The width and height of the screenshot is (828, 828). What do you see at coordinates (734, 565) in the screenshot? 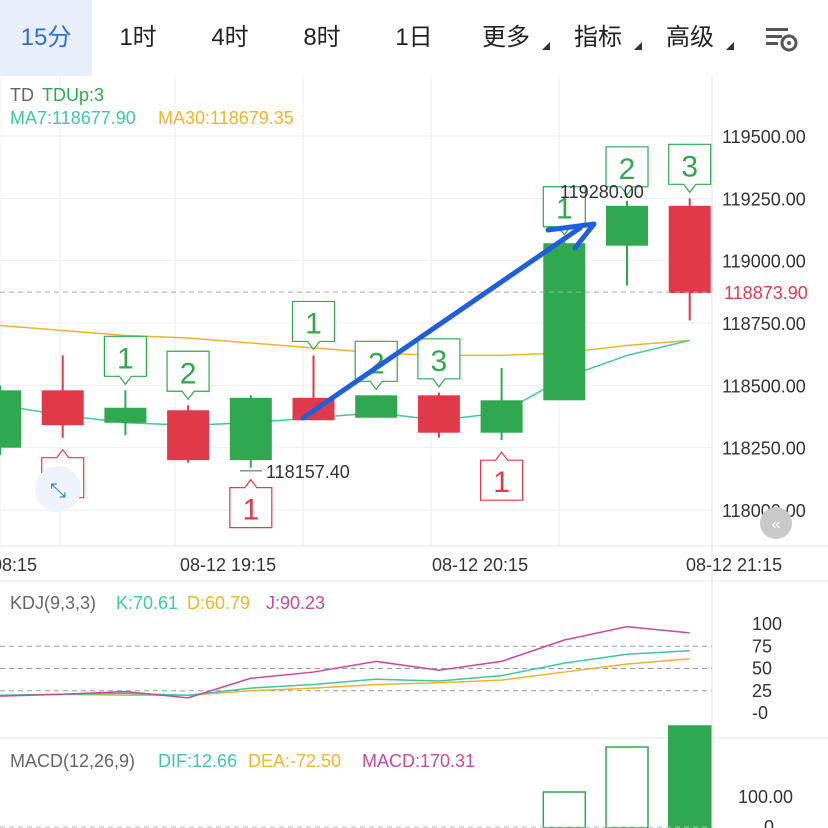
I see `time-axis-label: 08-12 21:15` at bounding box center [734, 565].